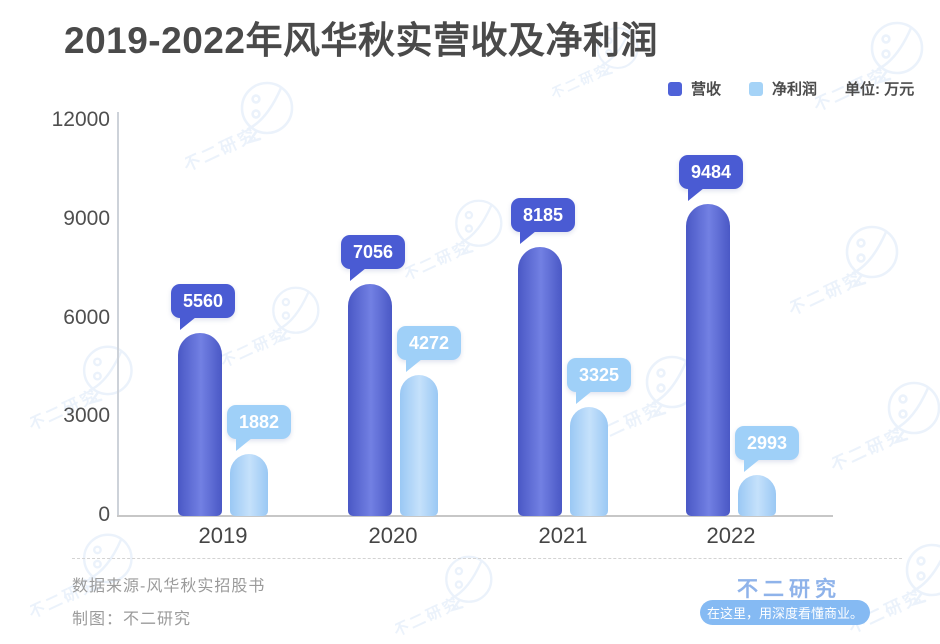 The image size is (940, 644). What do you see at coordinates (795, 89) in the screenshot?
I see `legend-label-net-profit: 净利润` at bounding box center [795, 89].